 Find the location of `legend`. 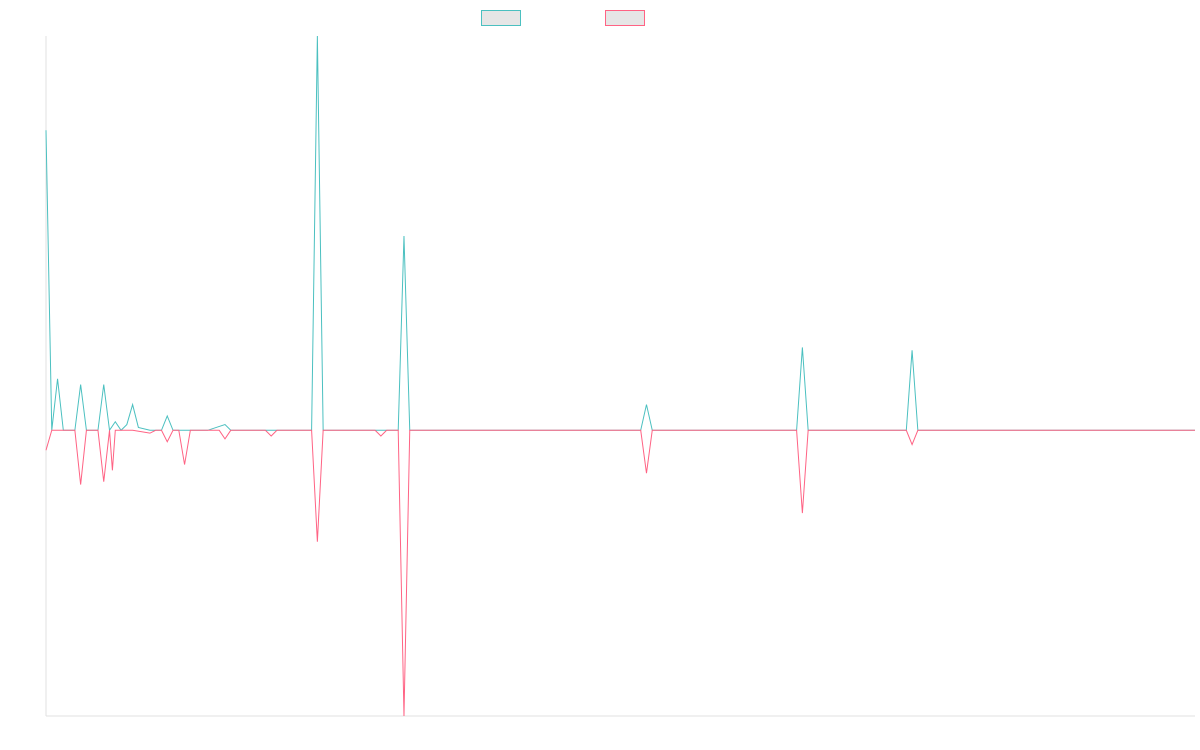

legend is located at coordinates (563, 18).